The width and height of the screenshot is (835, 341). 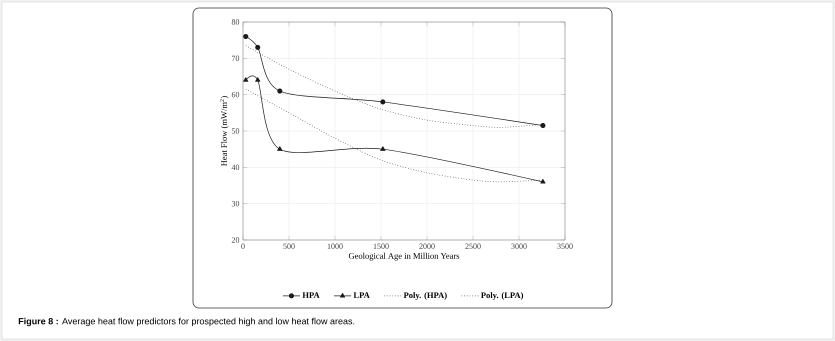 What do you see at coordinates (186, 322) in the screenshot?
I see `text: Figure 8 : Average heat flow predictors for prospected high and low heat flow areas.` at bounding box center [186, 322].